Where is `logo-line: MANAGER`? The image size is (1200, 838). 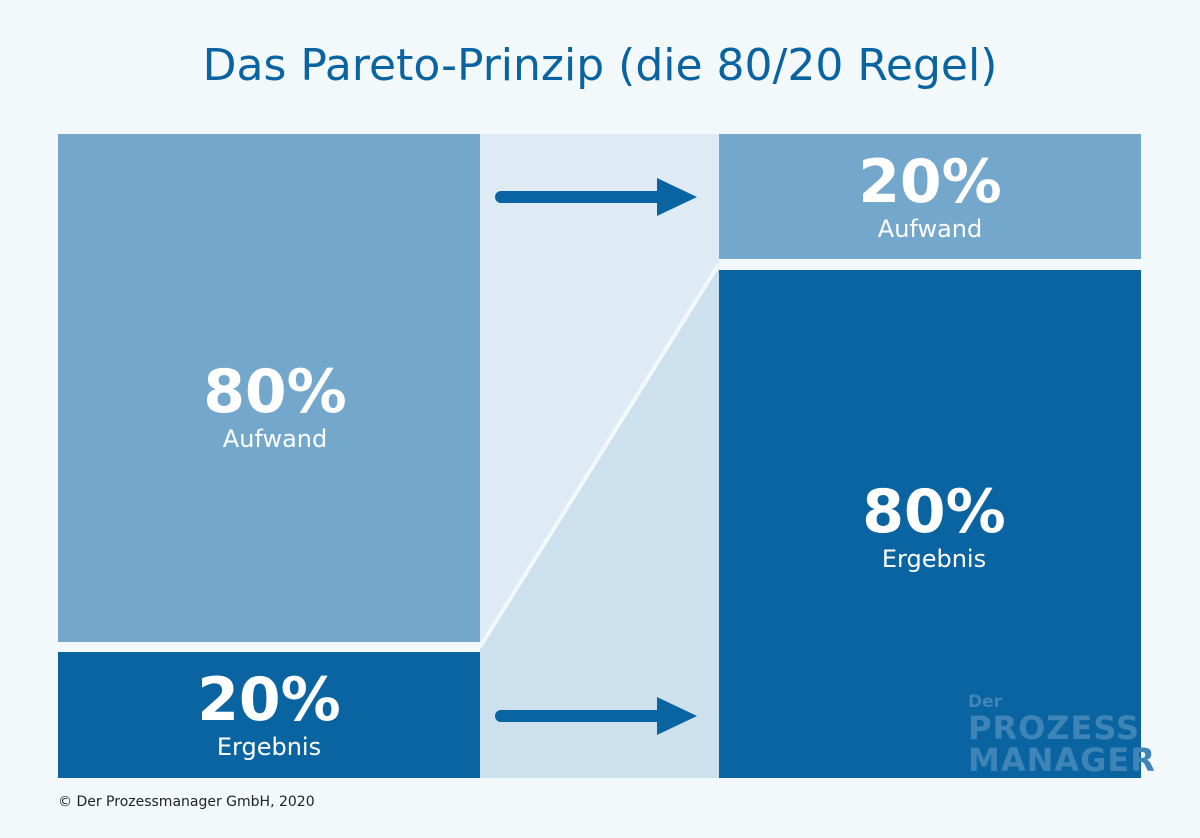
logo-line: MANAGER is located at coordinates (1062, 760).